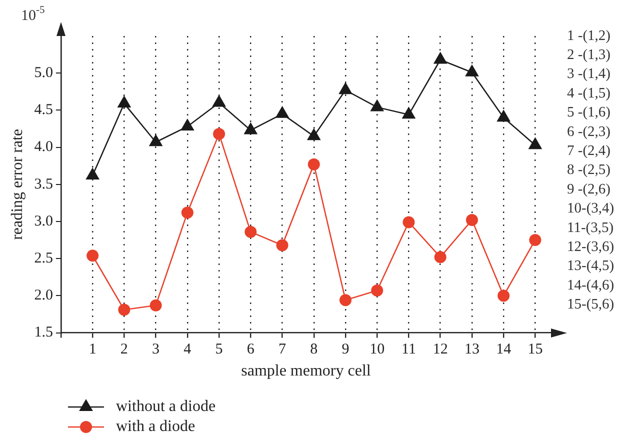 This screenshot has height=437, width=629. I want to click on text: 13-(4,5), so click(590, 266).